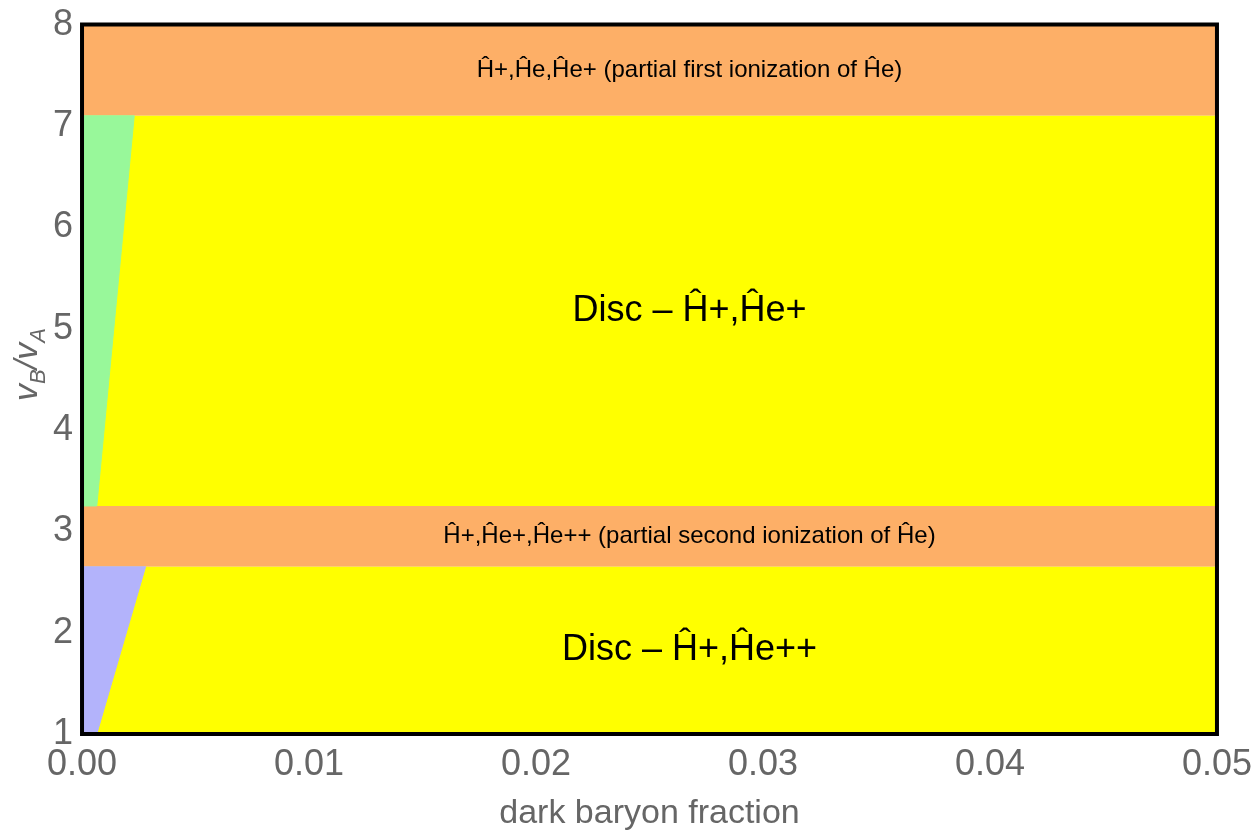 The height and width of the screenshot is (838, 1255). I want to click on y-tick-label: 7, so click(63, 123).